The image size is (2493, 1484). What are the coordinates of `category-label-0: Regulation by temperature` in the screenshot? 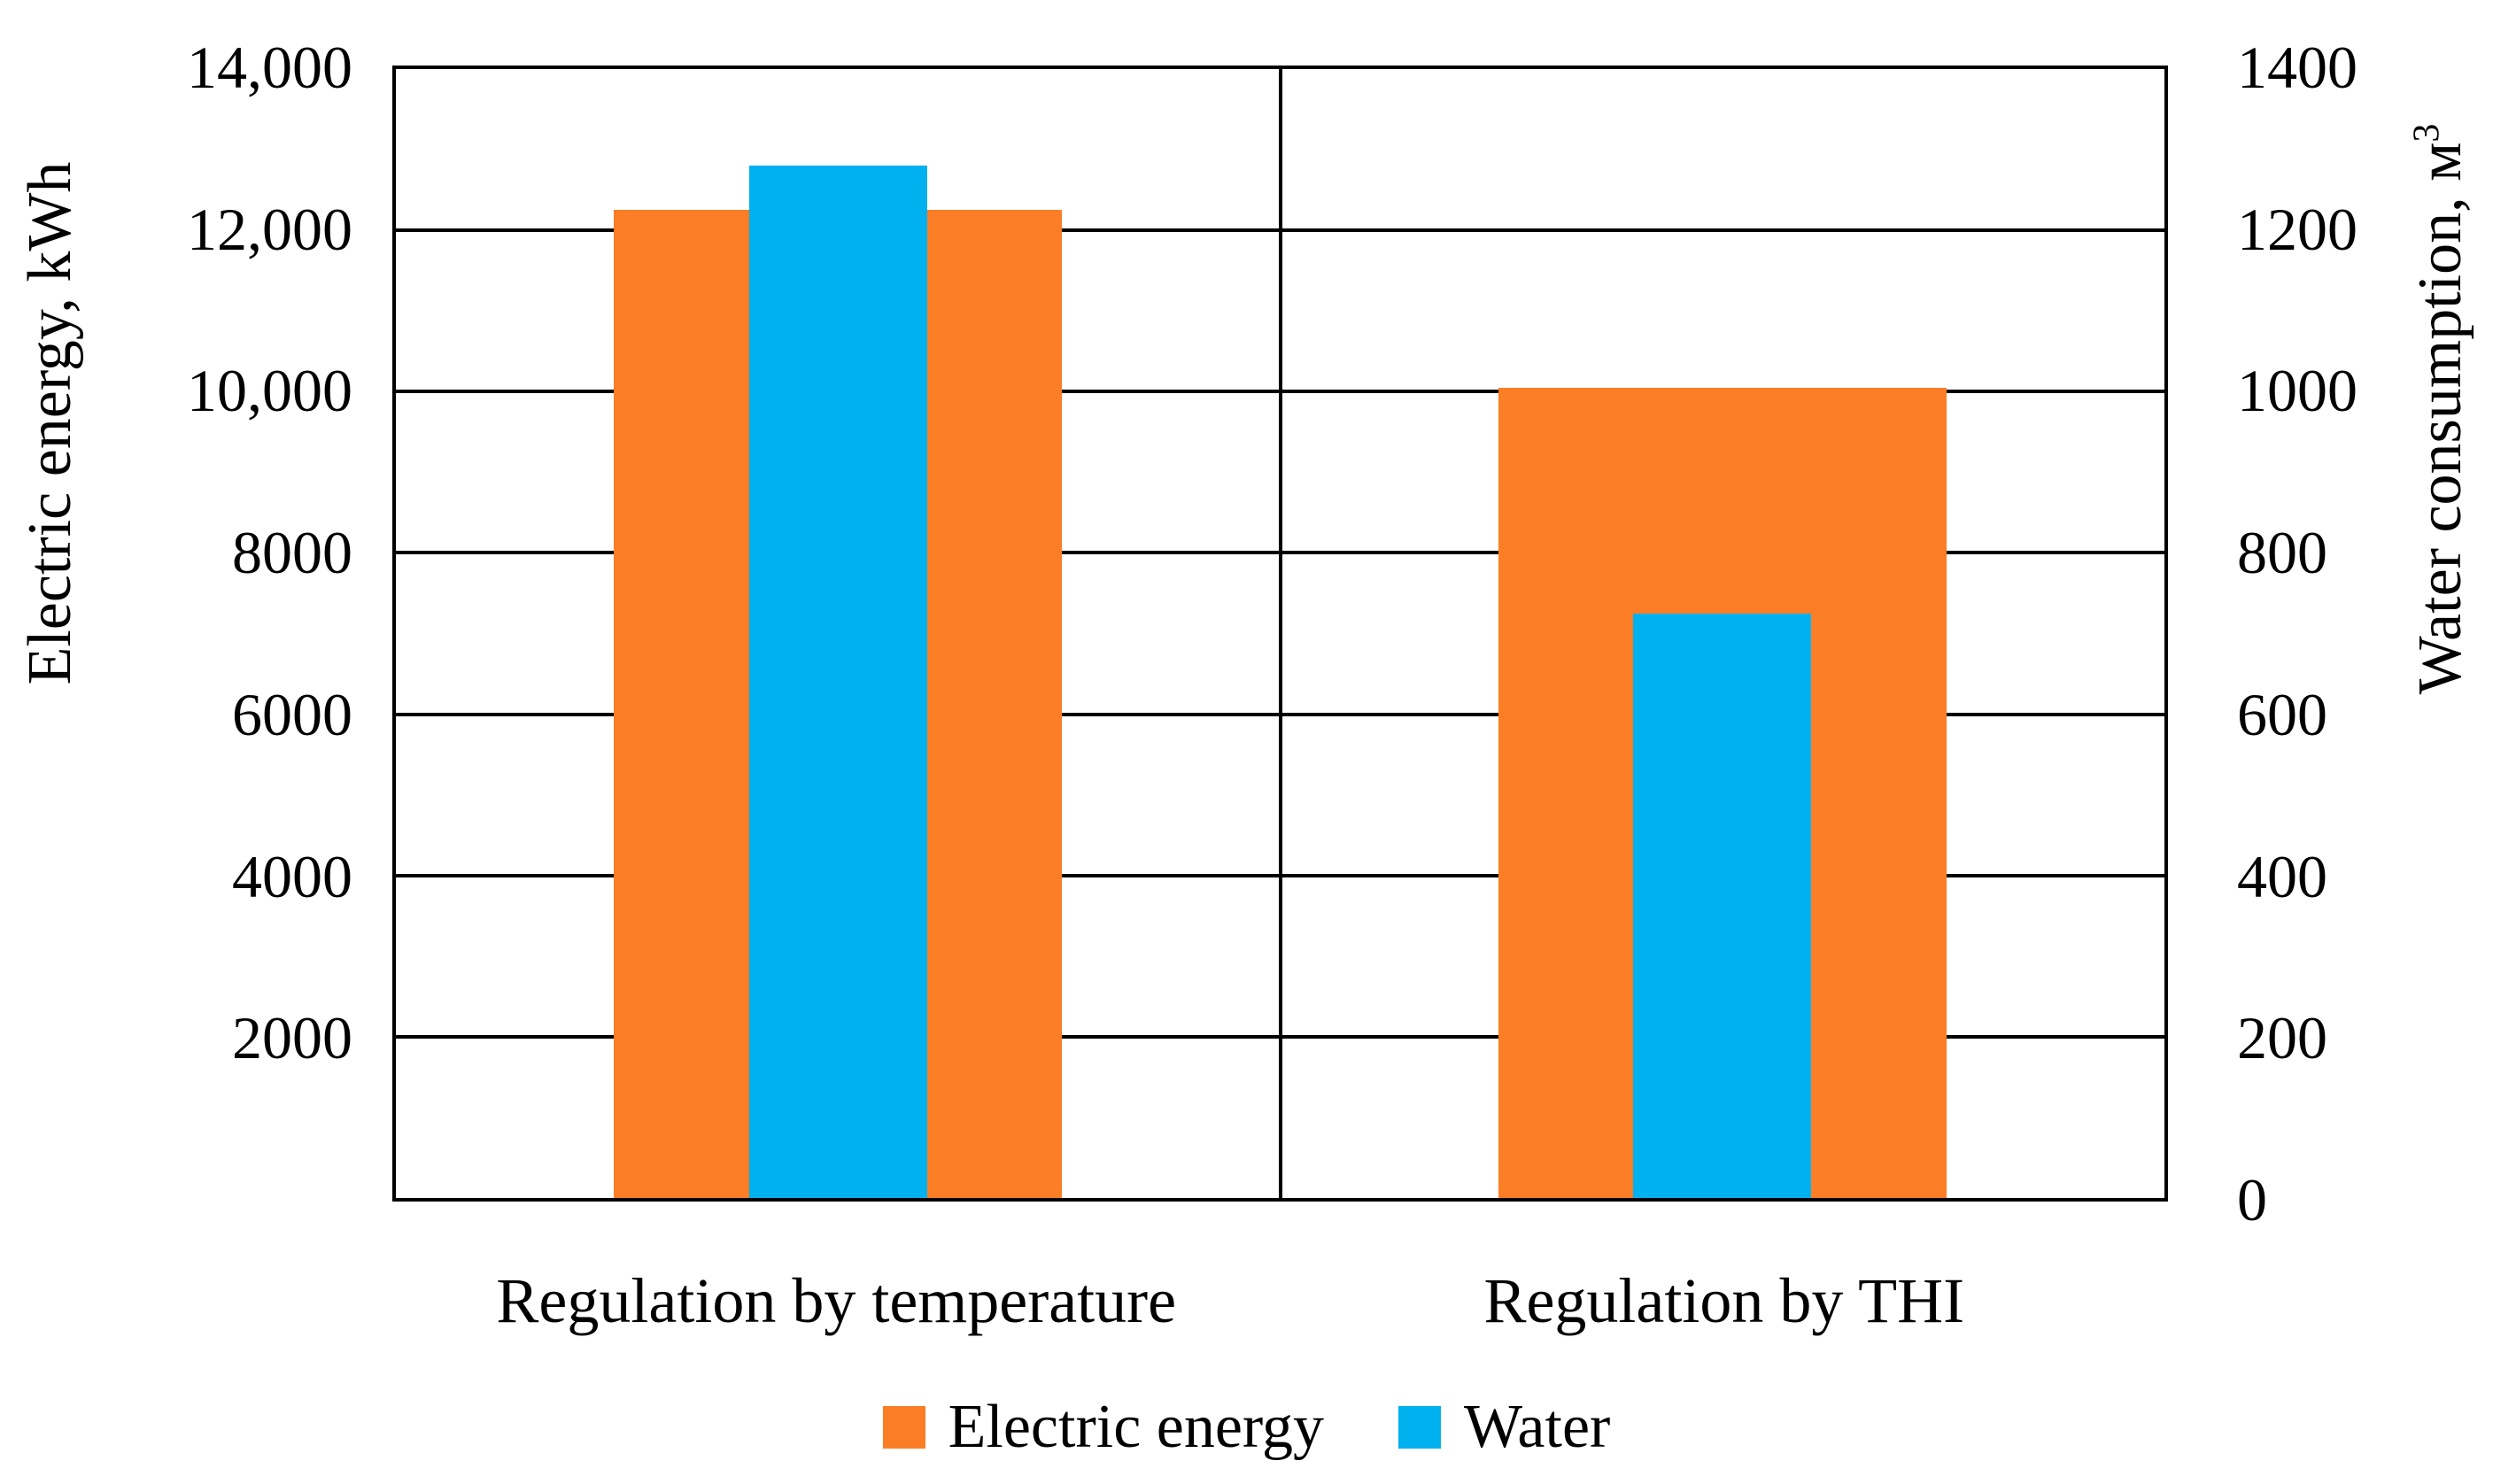 It's located at (837, 1300).